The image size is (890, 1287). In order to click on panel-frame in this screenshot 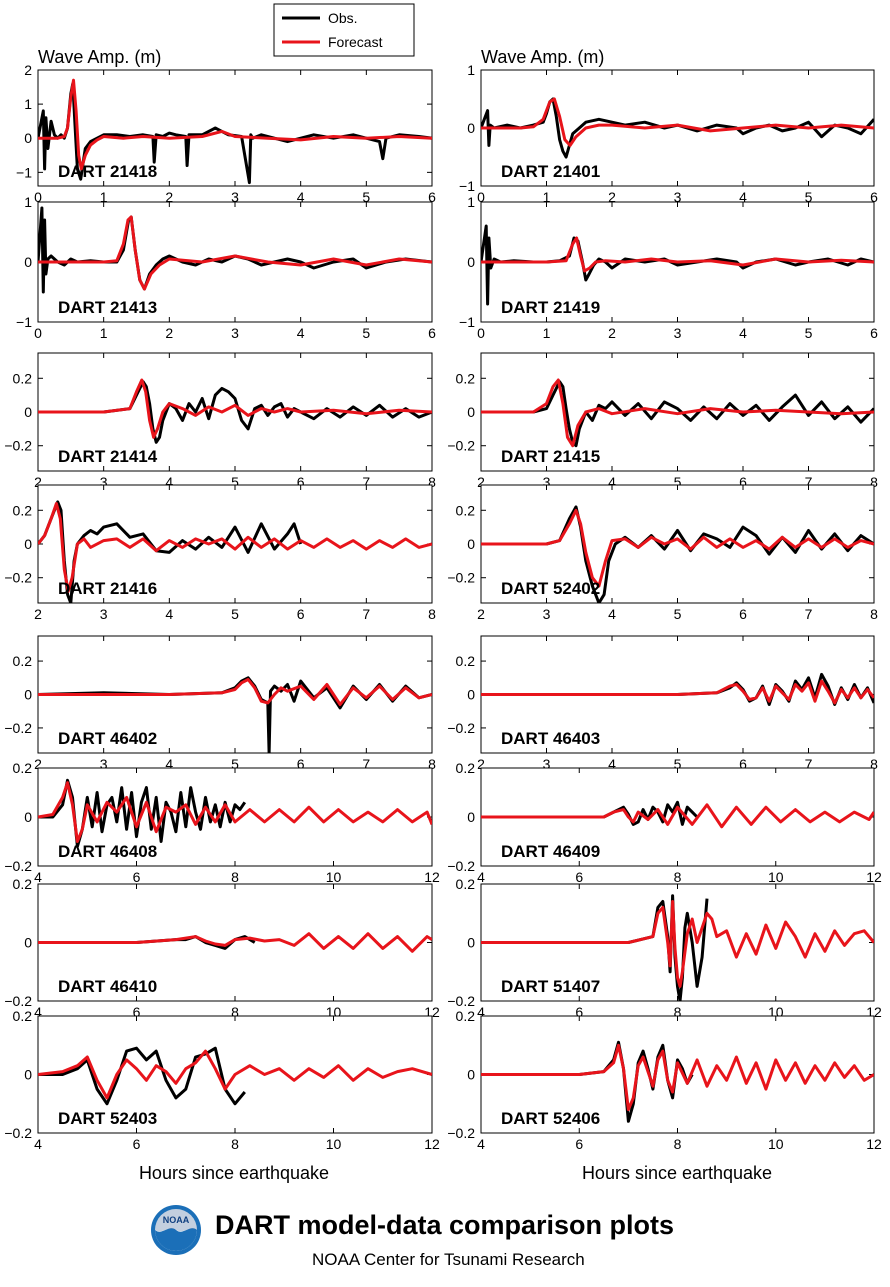, I will do `click(235, 544)`.